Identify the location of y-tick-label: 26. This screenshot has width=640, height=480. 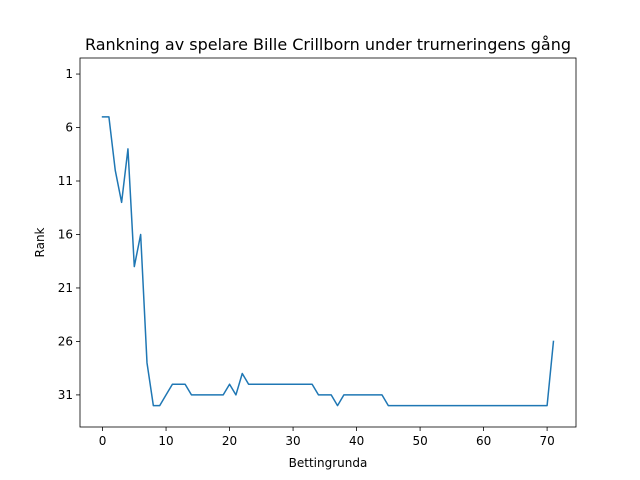
(65, 341).